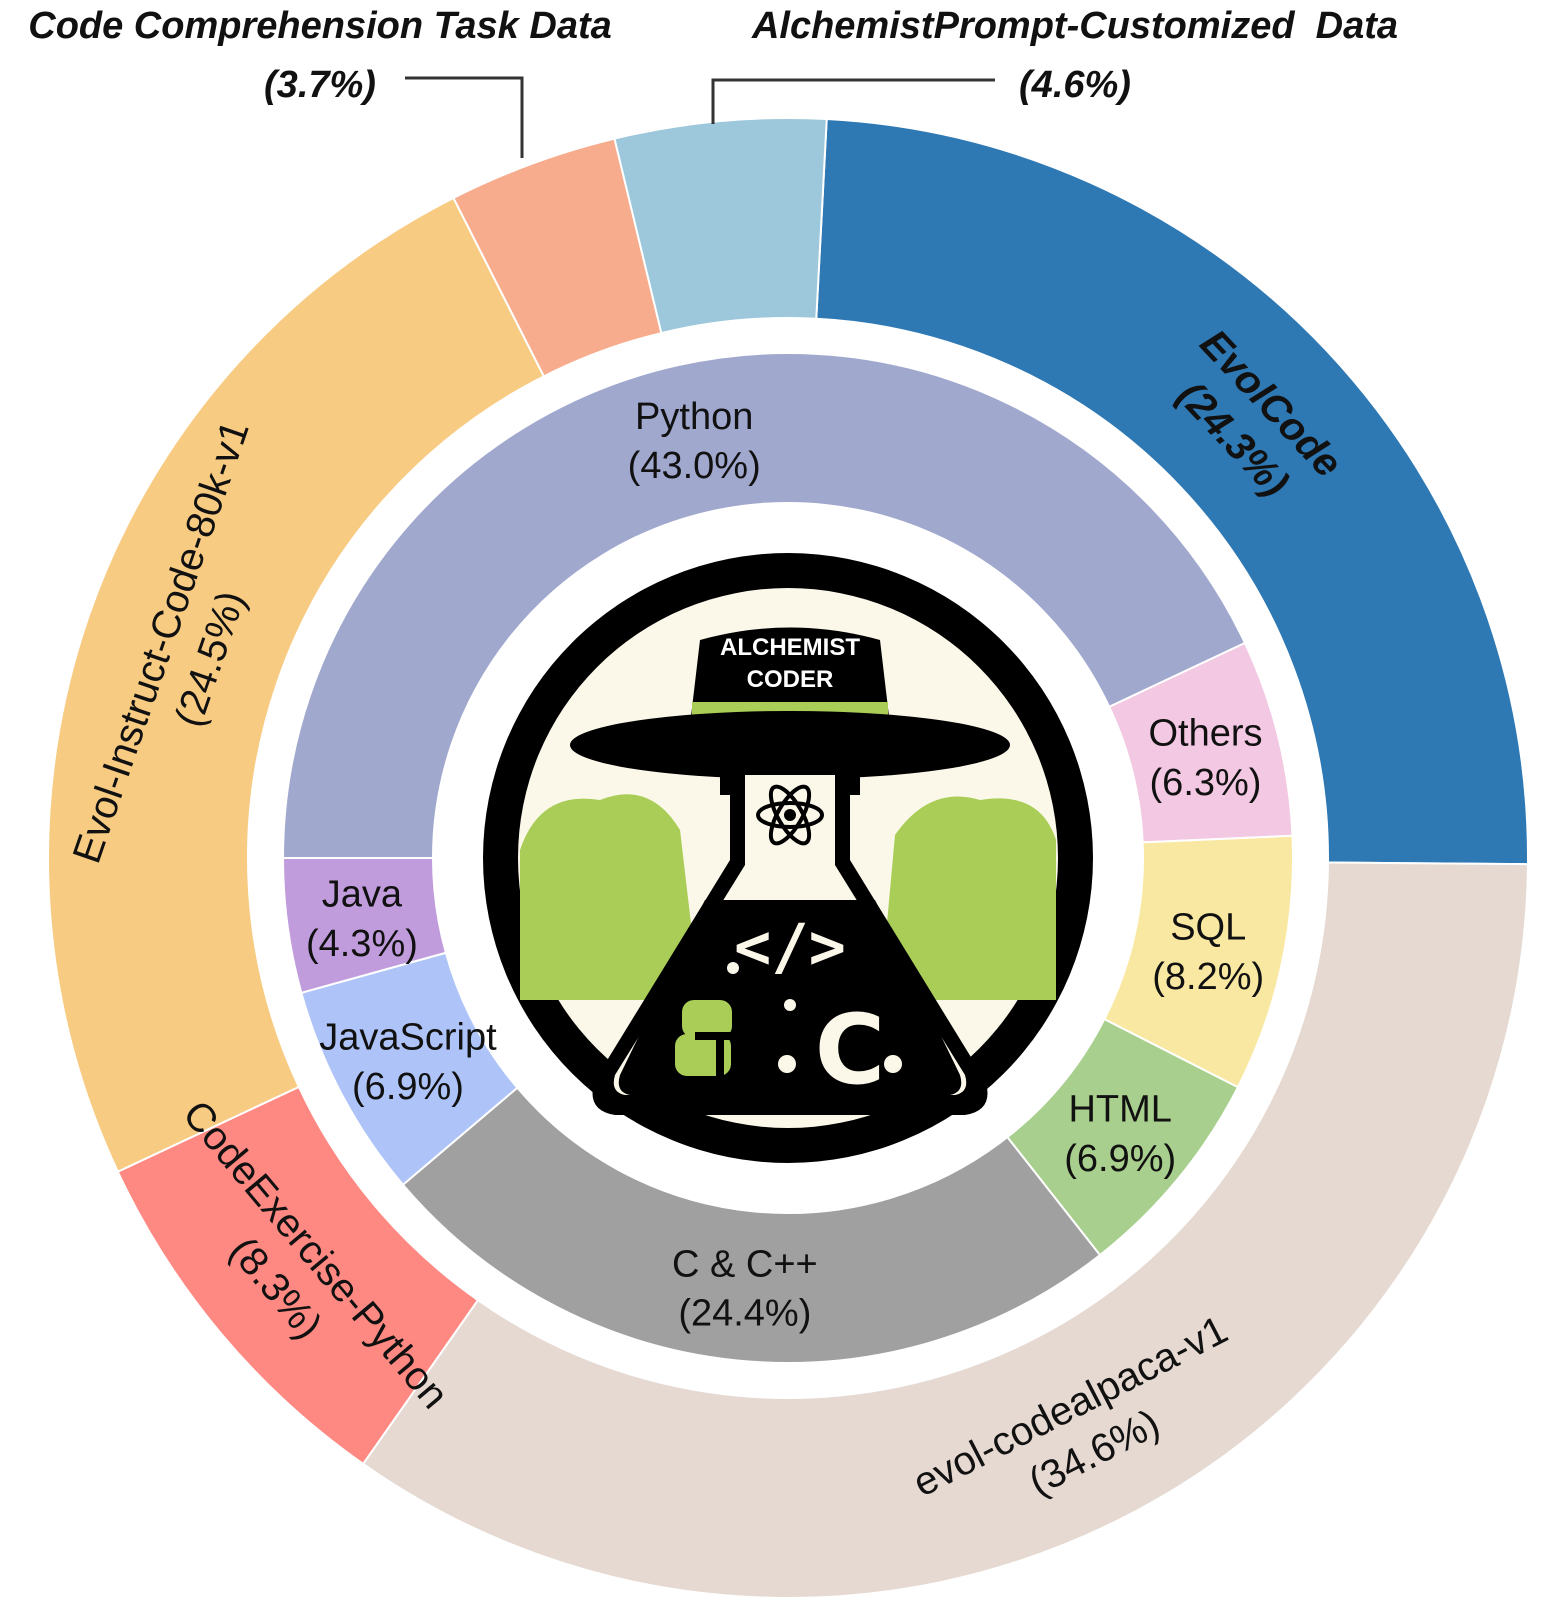 The width and height of the screenshot is (1544, 1615). Describe the element at coordinates (790, 647) in the screenshot. I see `logo-text-alchemist: ALCHEMIST` at that location.